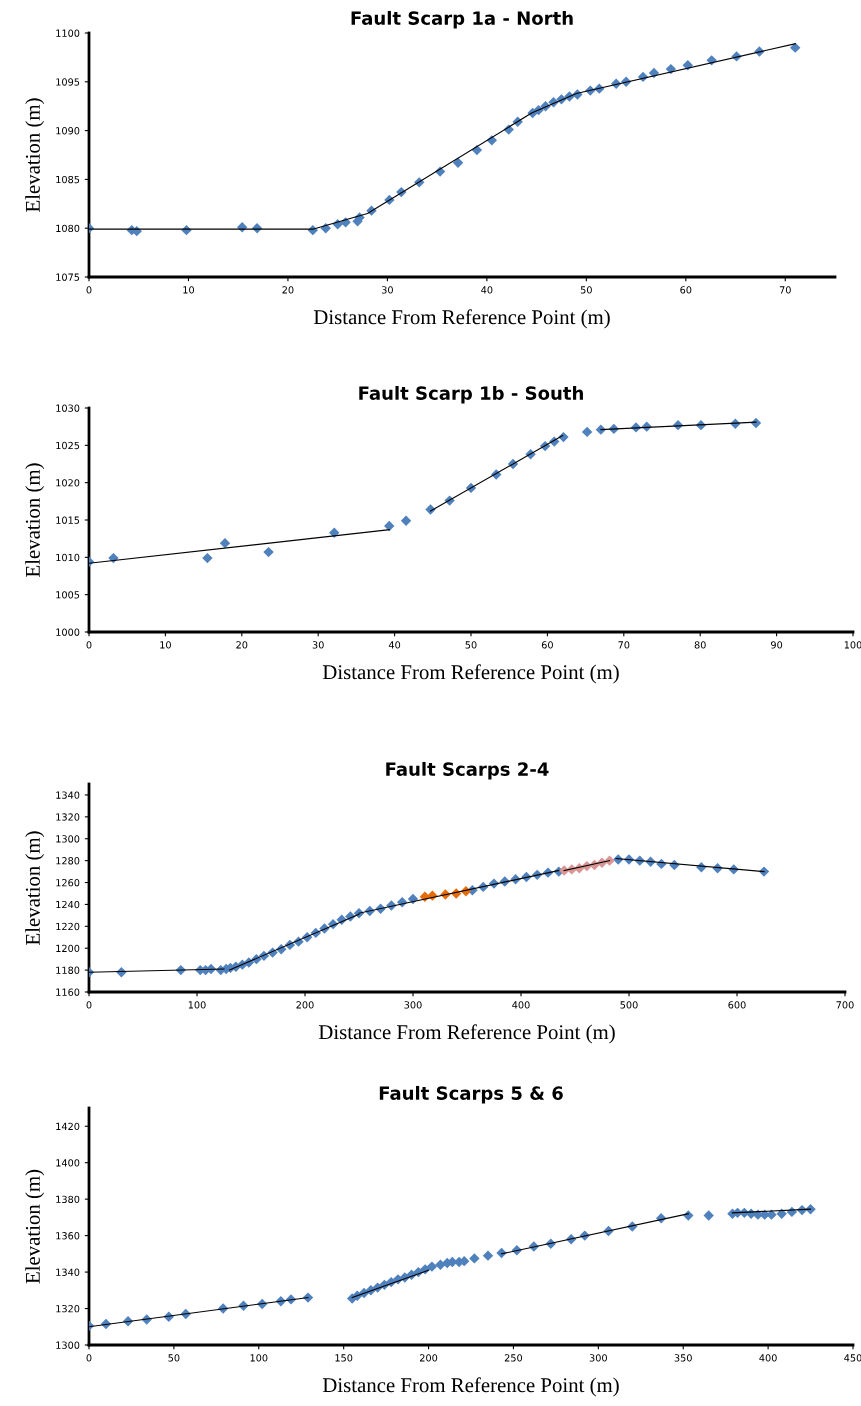 The image size is (861, 1406). Describe the element at coordinates (344, 1358) in the screenshot. I see `x-tick-label: 150` at that location.